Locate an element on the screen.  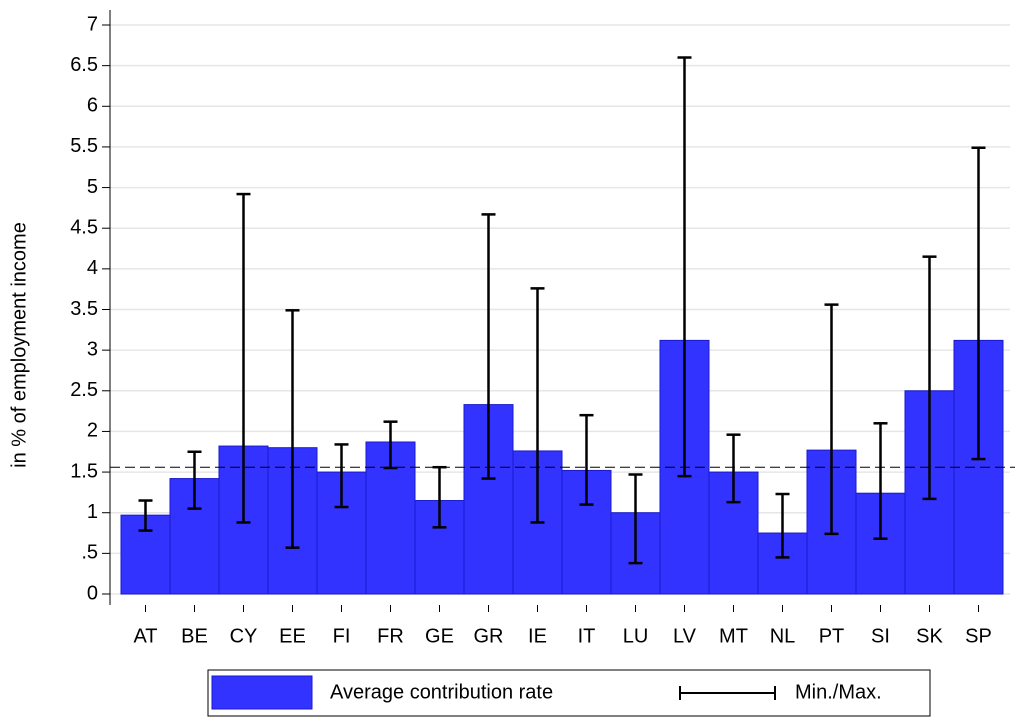
x-tick-label: NL is located at coordinates (783, 636).